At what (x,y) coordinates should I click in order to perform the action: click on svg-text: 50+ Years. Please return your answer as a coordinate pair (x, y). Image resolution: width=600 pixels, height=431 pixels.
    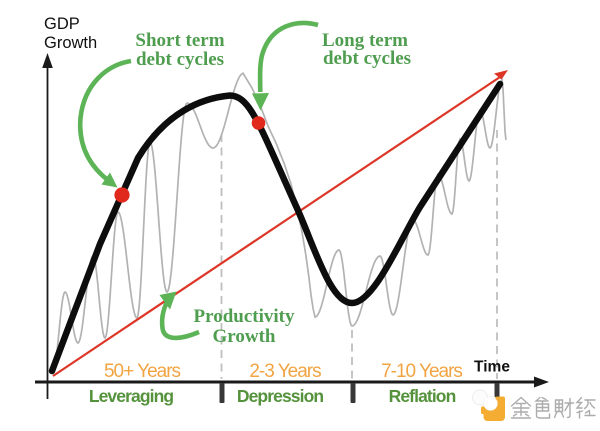
    Looking at the image, I should click on (142, 371).